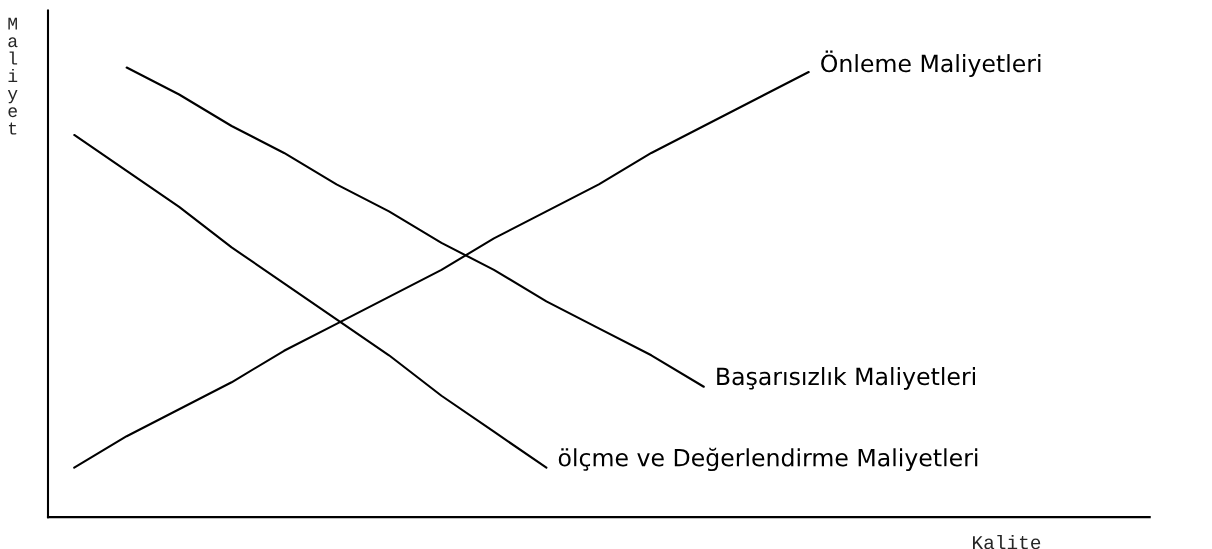 The image size is (1212, 549). I want to click on x-axis-title: Kalite, so click(1007, 541).